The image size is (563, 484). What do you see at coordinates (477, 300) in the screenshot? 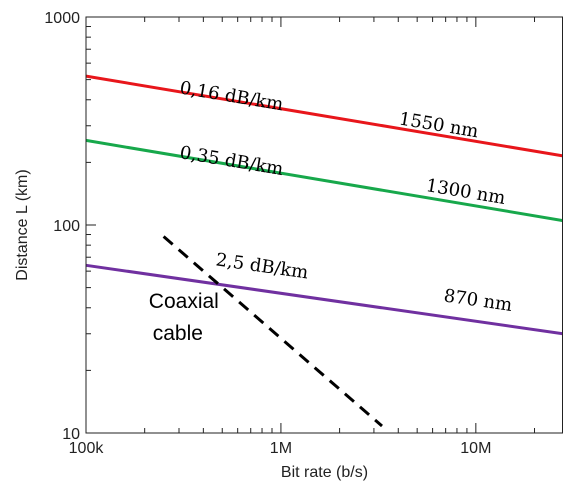
I see `annotation-label-870: 870 nm` at bounding box center [477, 300].